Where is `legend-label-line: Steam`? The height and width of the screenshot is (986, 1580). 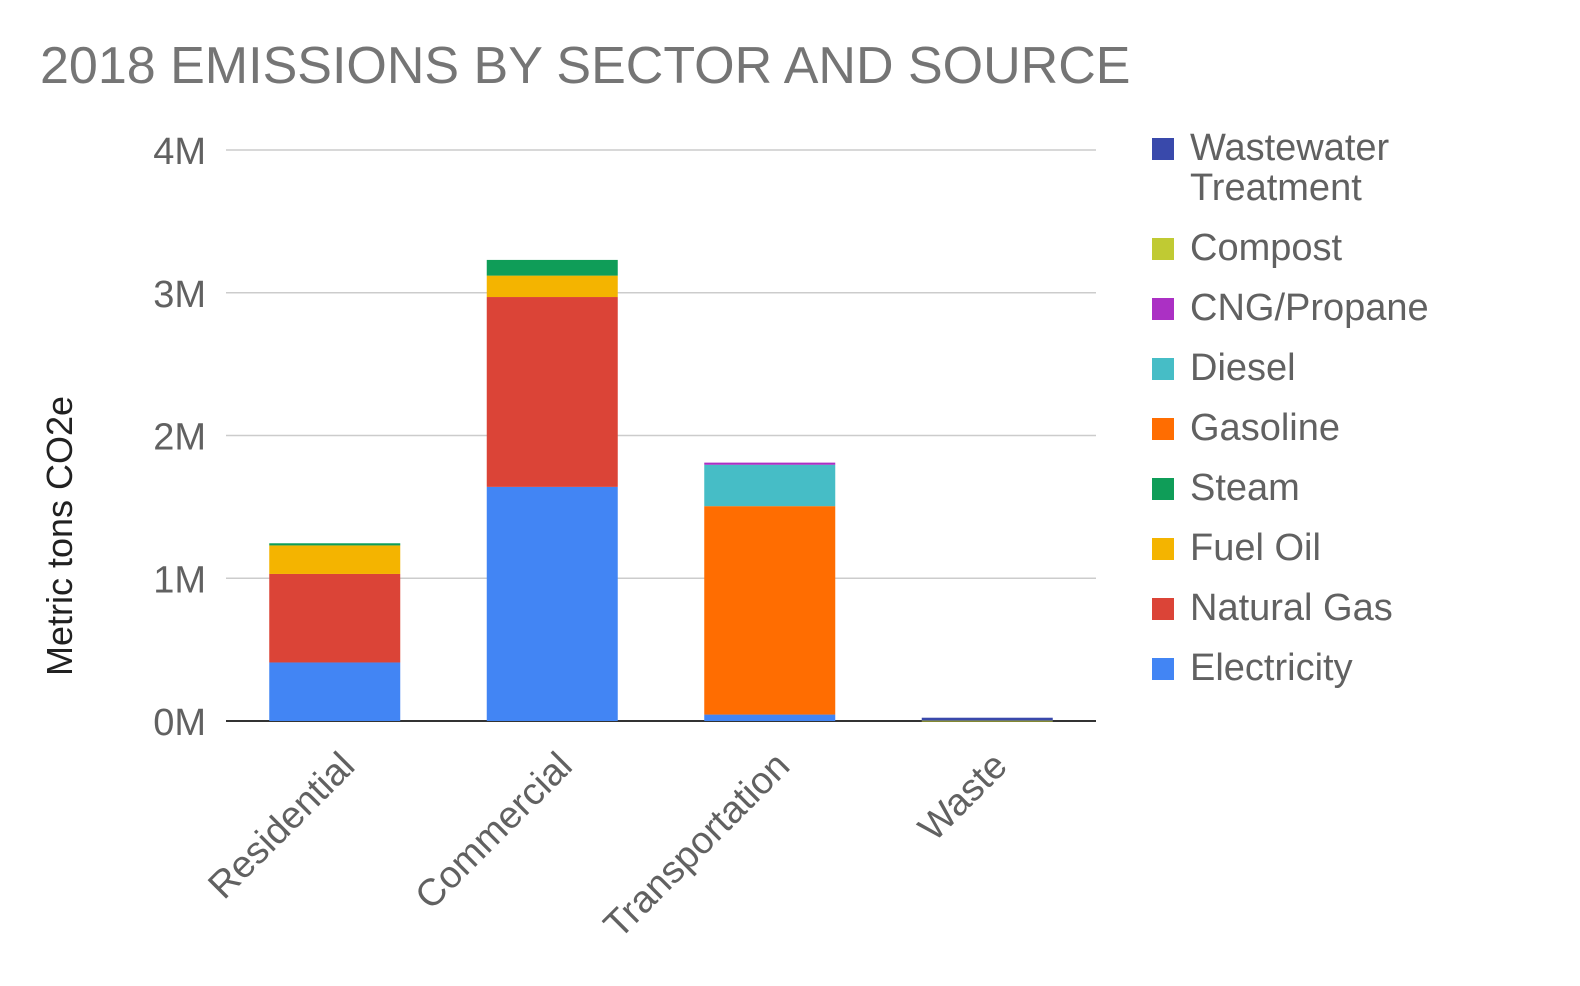 legend-label-line: Steam is located at coordinates (1245, 488).